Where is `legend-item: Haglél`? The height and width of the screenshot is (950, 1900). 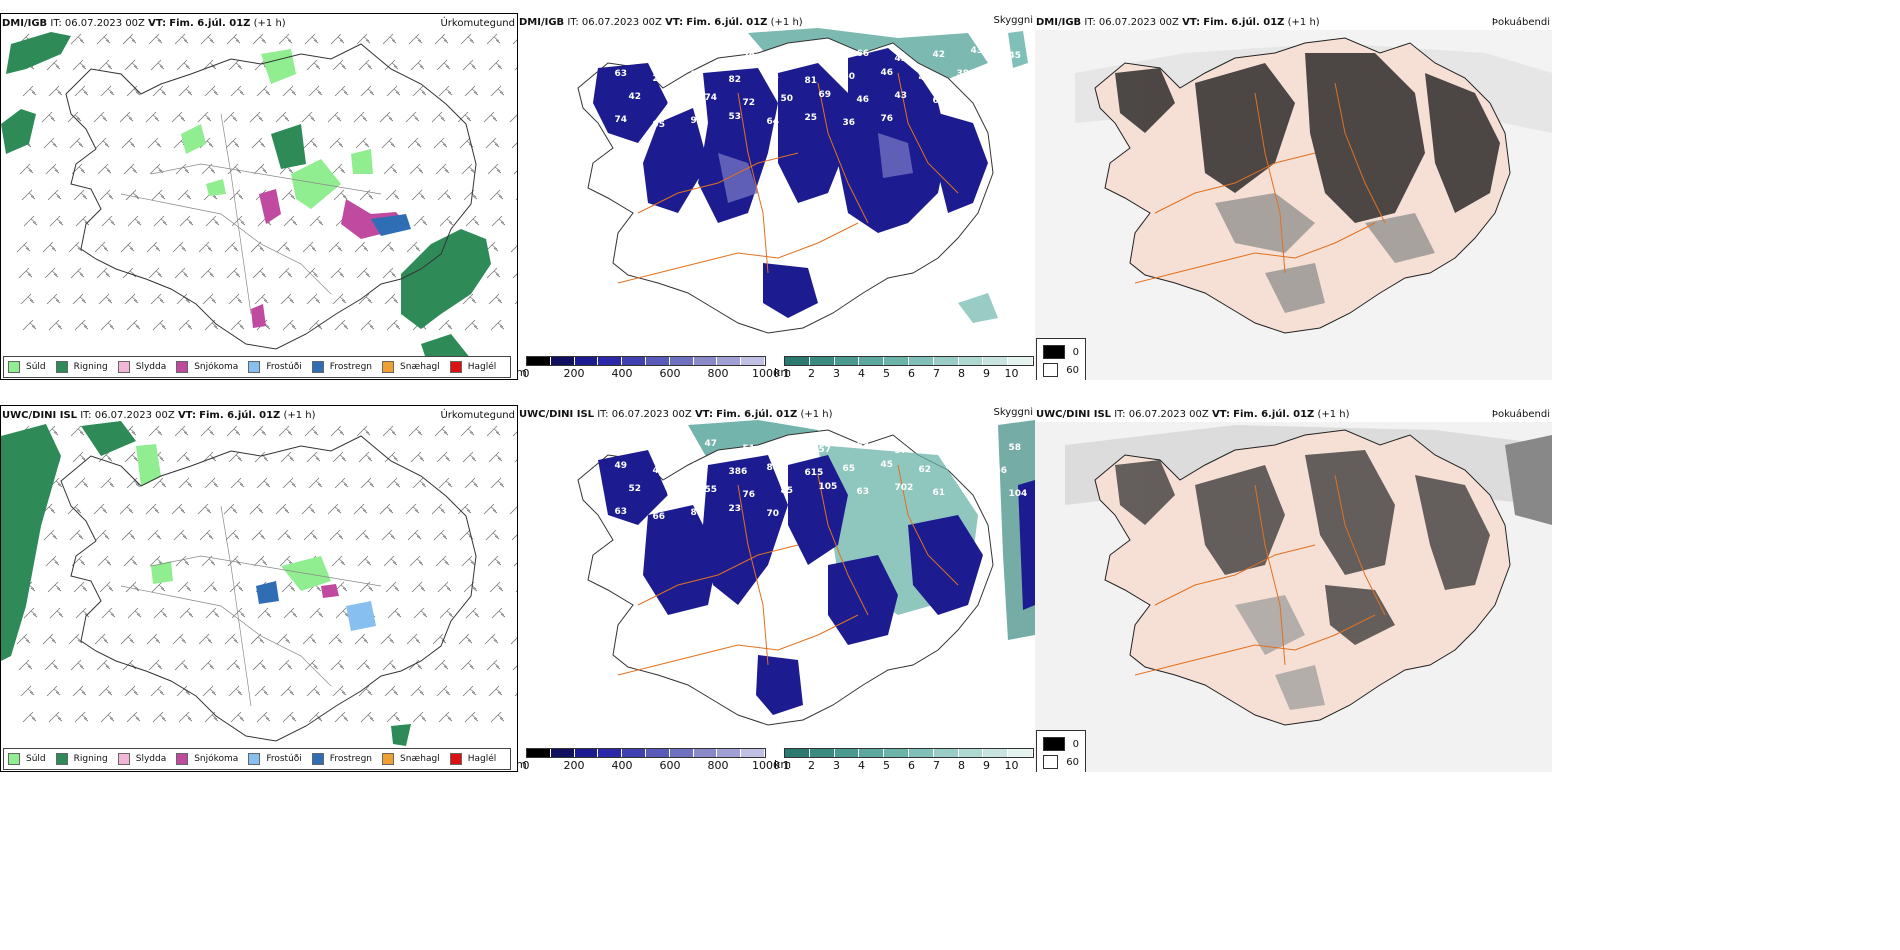 legend-item: Haglél is located at coordinates (472, 367).